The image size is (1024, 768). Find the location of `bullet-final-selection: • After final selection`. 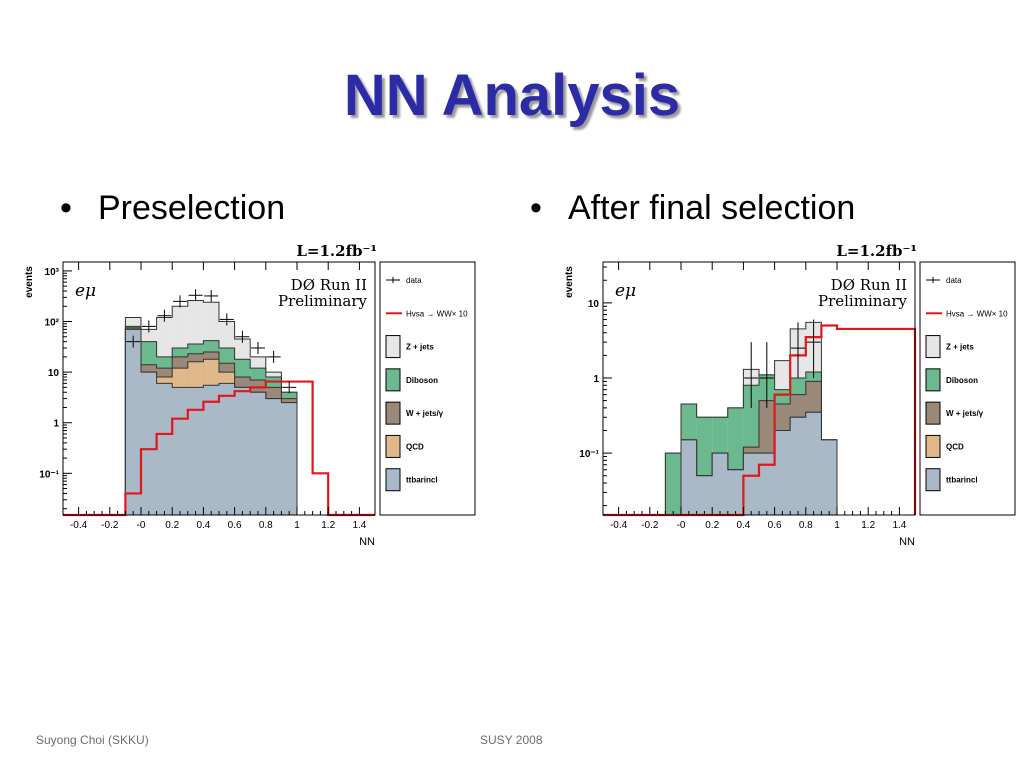

bullet-final-selection: • After final selection is located at coordinates (691, 208).